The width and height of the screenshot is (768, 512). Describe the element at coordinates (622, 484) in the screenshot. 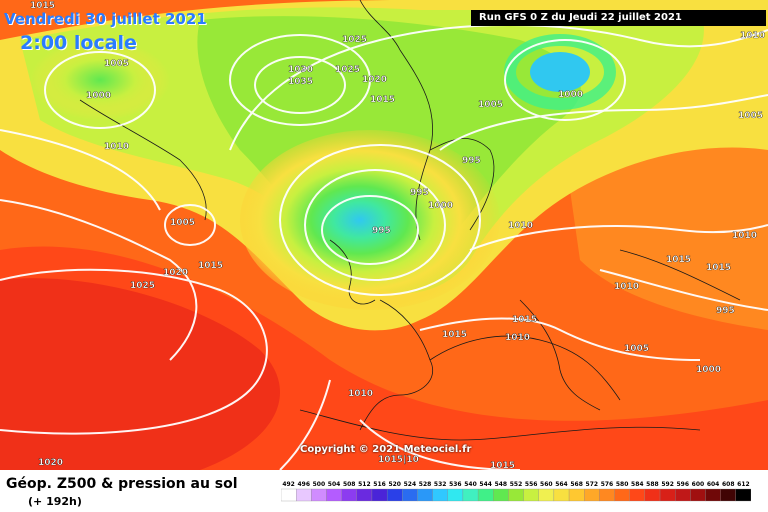

I see `scale-tick-label: 580` at that location.